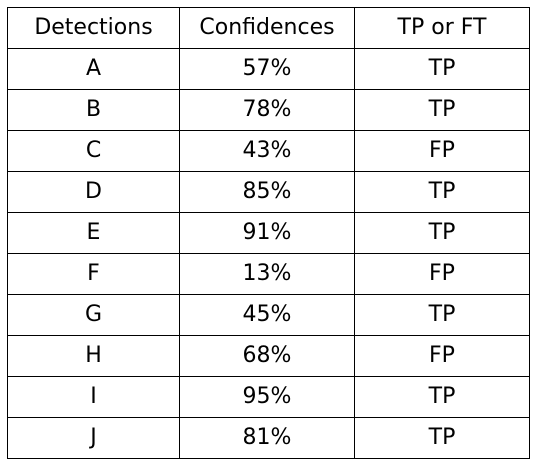  I want to click on confidence-cell: 57%, so click(267, 69).